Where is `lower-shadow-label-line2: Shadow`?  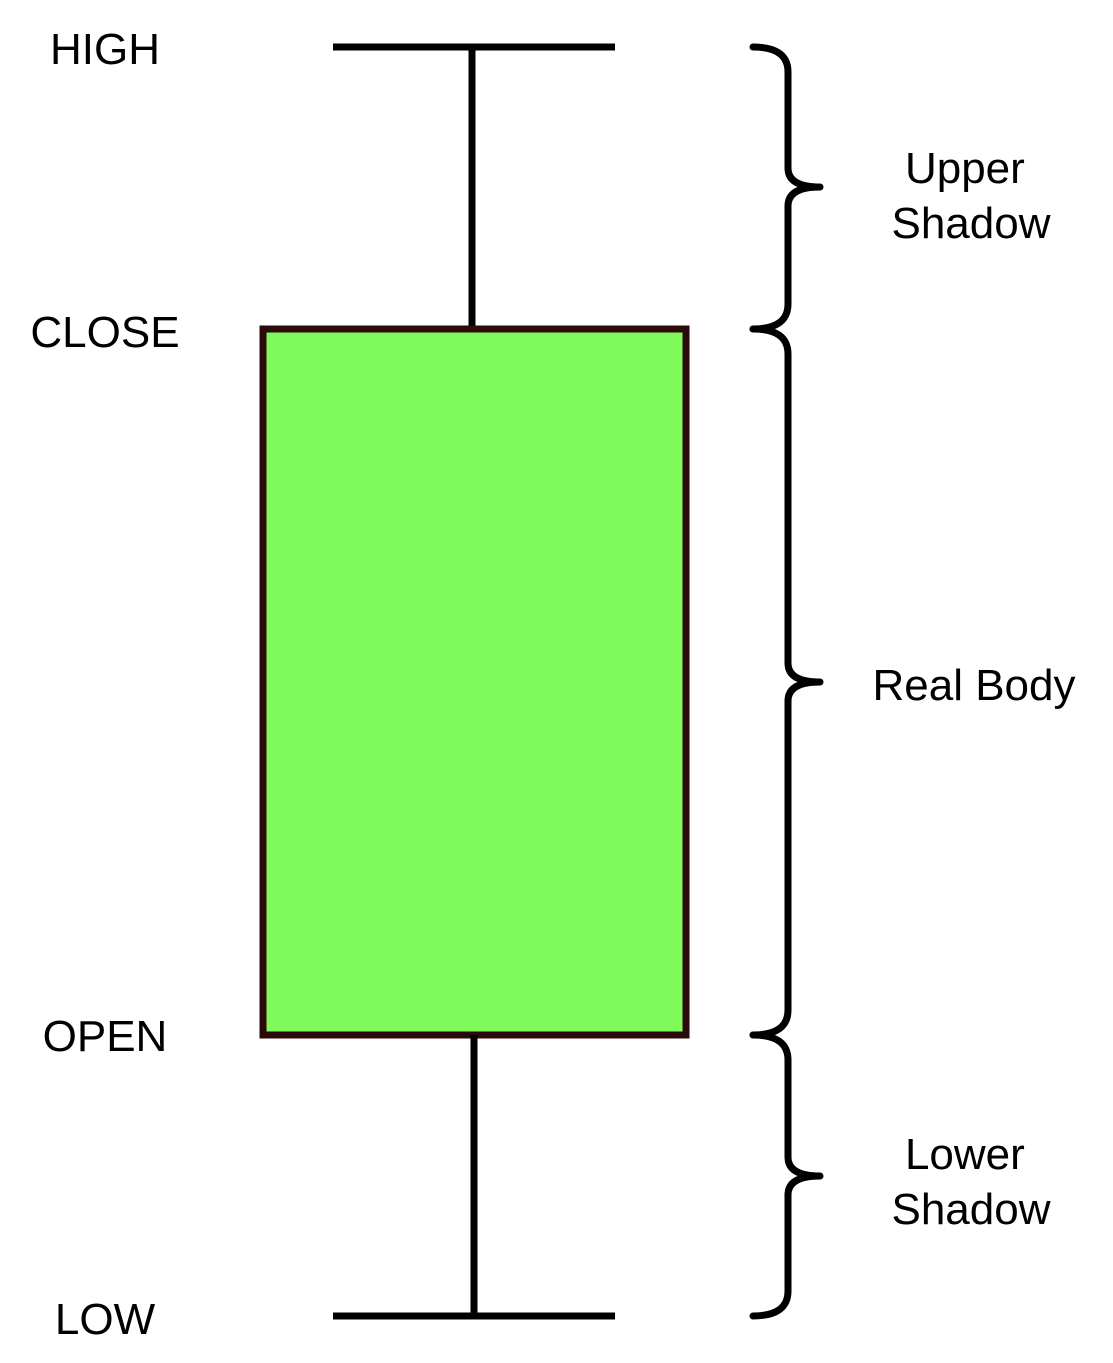
lower-shadow-label-line2: Shadow is located at coordinates (970, 1209).